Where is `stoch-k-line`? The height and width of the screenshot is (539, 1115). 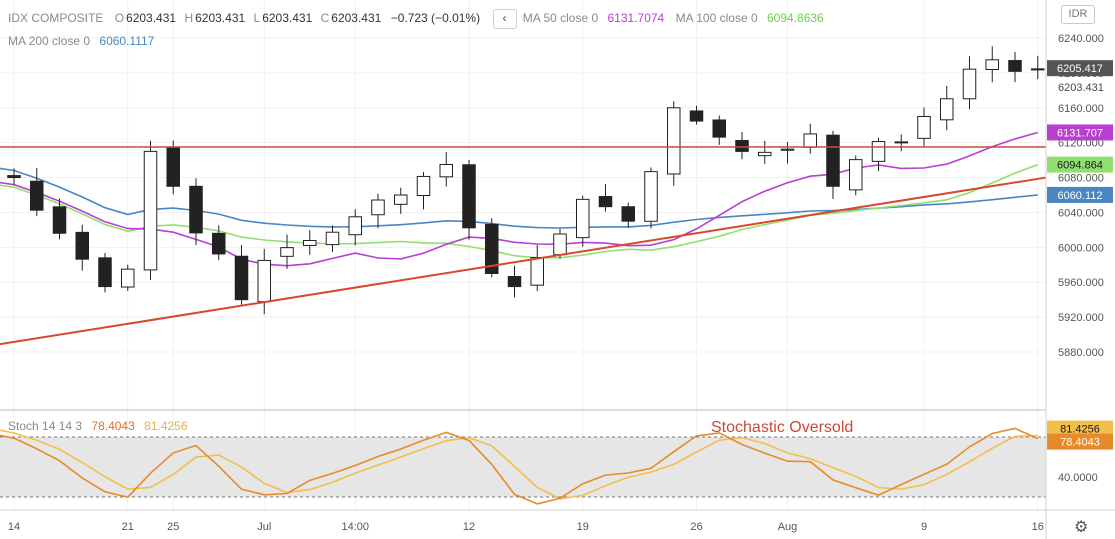 stoch-k-line is located at coordinates (519, 466).